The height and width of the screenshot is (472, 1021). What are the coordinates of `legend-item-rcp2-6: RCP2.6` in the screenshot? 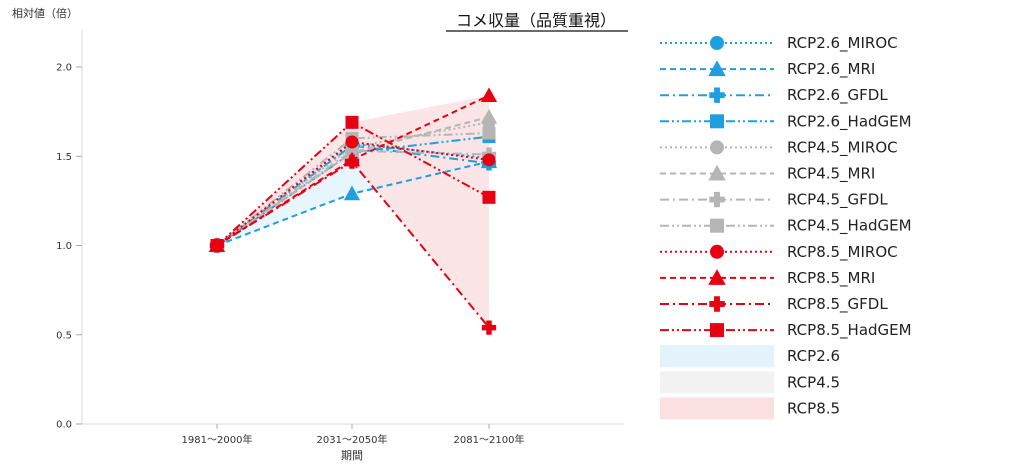 It's located at (750, 356).